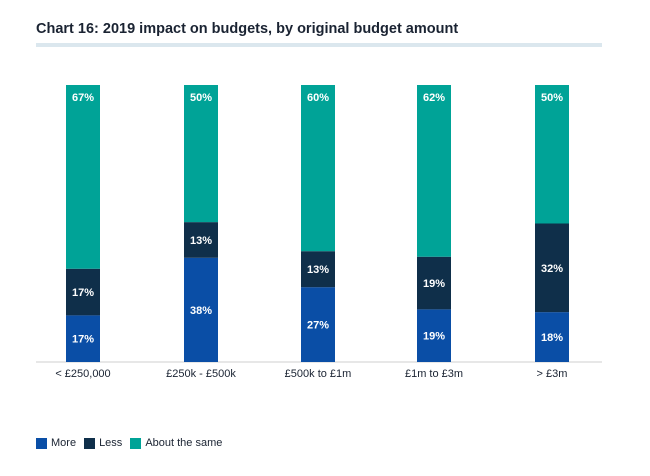  Describe the element at coordinates (82, 374) in the screenshot. I see `category-label-0: < £250,000` at that location.